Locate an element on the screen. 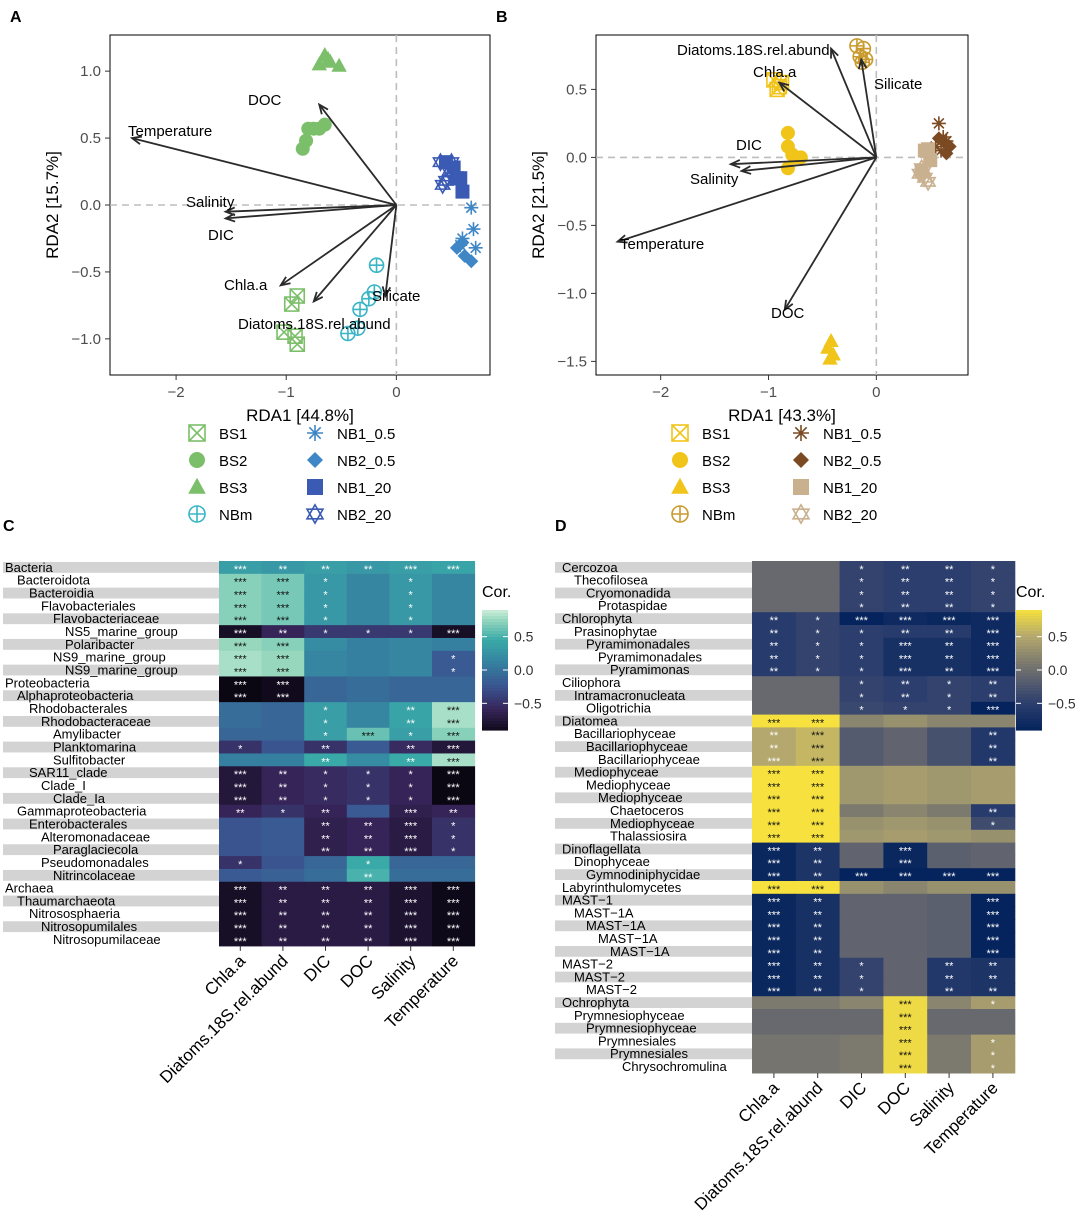 The width and height of the screenshot is (1084, 1227). legend-symbol-BS3 is located at coordinates (680, 485).